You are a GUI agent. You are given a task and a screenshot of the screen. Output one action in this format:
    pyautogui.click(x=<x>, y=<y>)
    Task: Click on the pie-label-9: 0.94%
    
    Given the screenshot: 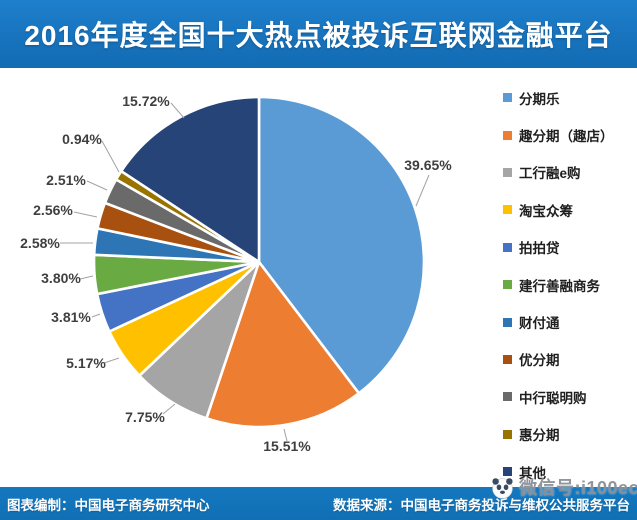 What is the action you would take?
    pyautogui.click(x=82, y=139)
    